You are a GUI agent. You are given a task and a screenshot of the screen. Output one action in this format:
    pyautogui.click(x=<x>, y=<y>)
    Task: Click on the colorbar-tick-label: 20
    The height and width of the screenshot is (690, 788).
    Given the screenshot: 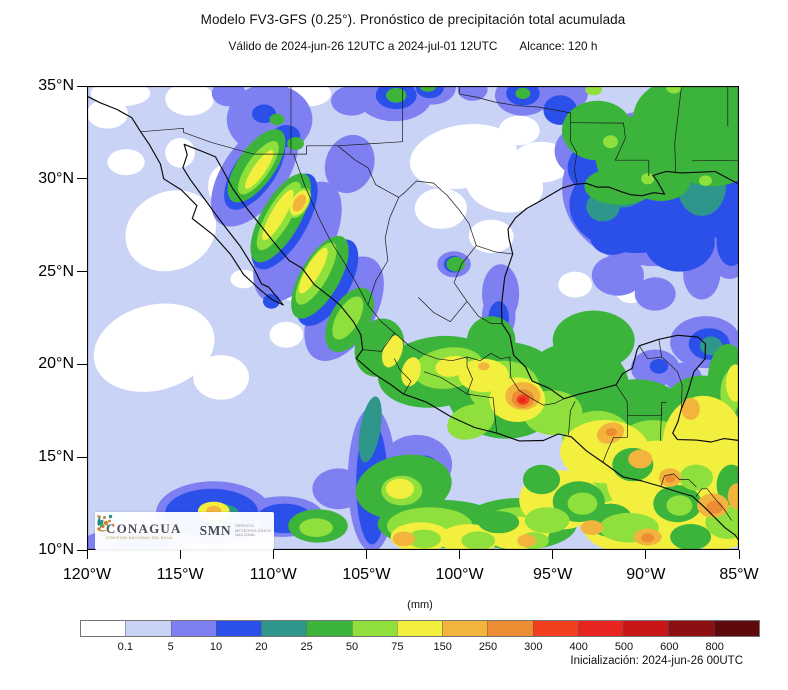 What is the action you would take?
    pyautogui.click(x=261, y=647)
    